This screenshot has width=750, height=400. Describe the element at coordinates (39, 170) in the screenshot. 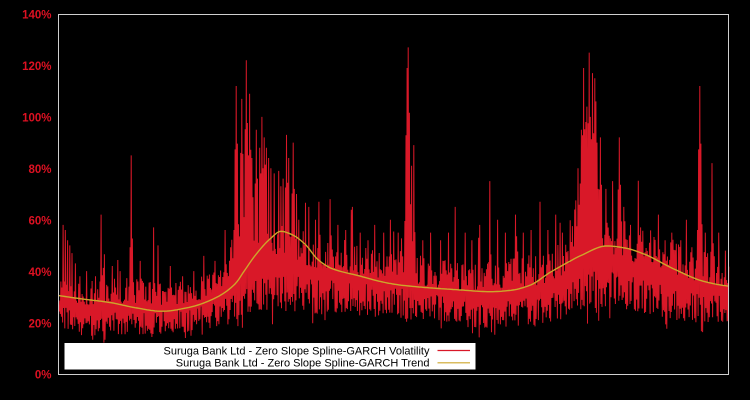

I see `svg-text: 80%` at that location.